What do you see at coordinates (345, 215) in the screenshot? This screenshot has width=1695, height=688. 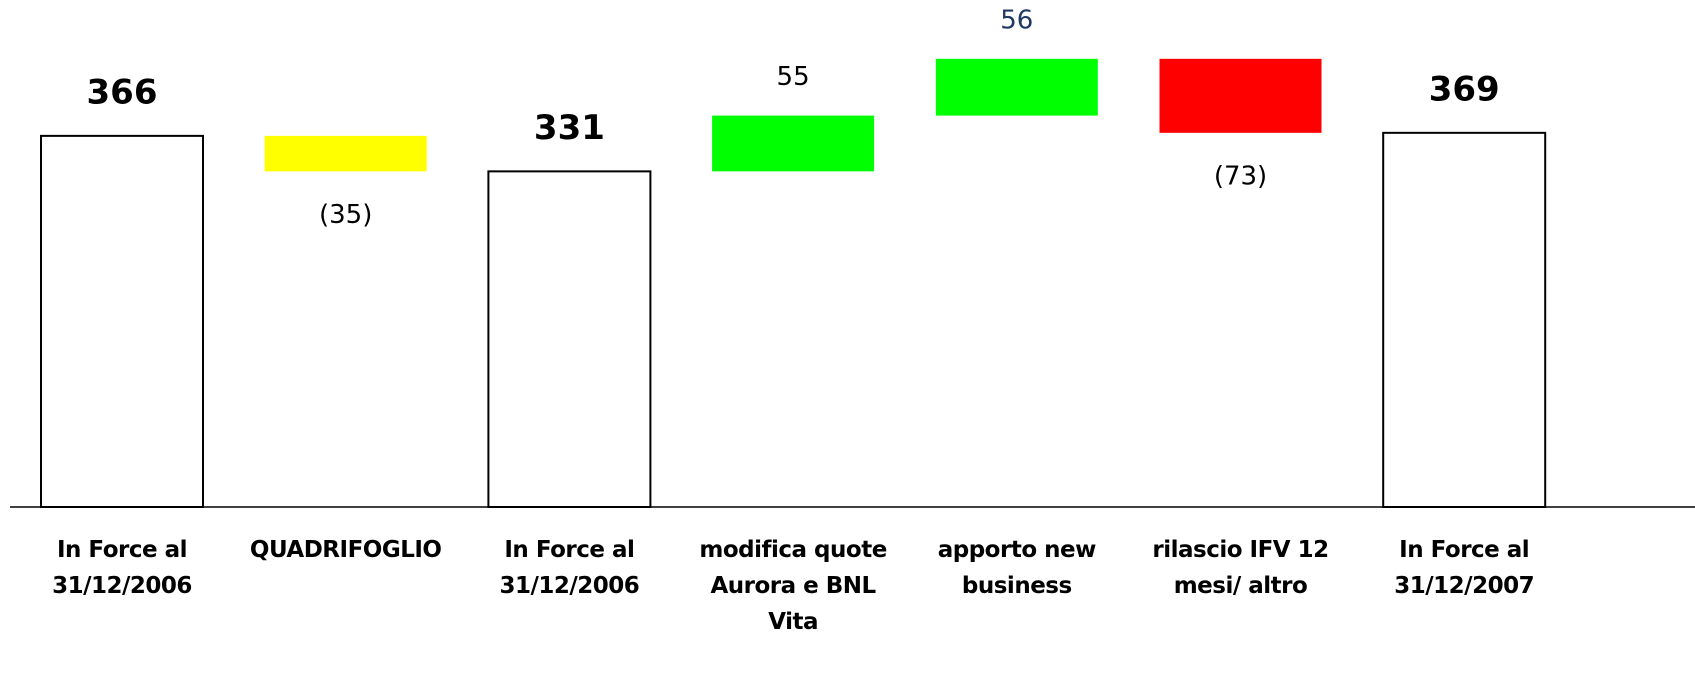 I see `value-label: (35)` at bounding box center [345, 215].